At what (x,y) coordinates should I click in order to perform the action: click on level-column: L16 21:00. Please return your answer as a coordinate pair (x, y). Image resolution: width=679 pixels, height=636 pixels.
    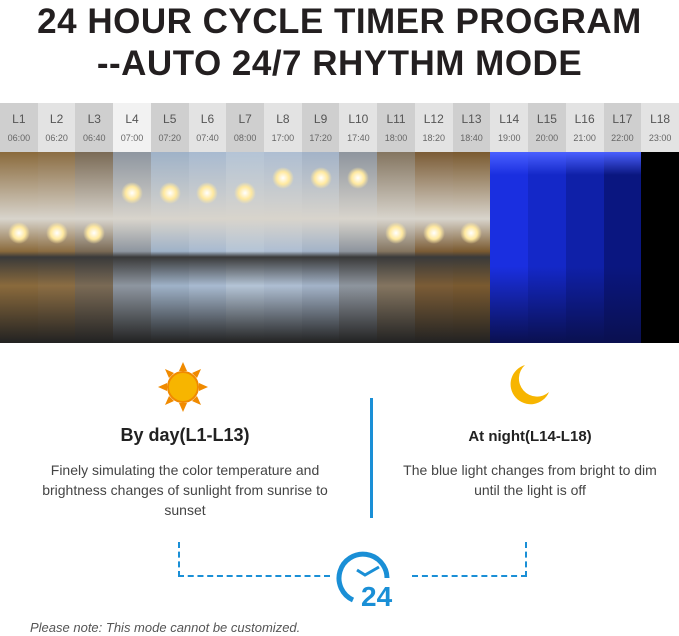
    Looking at the image, I should click on (584, 223).